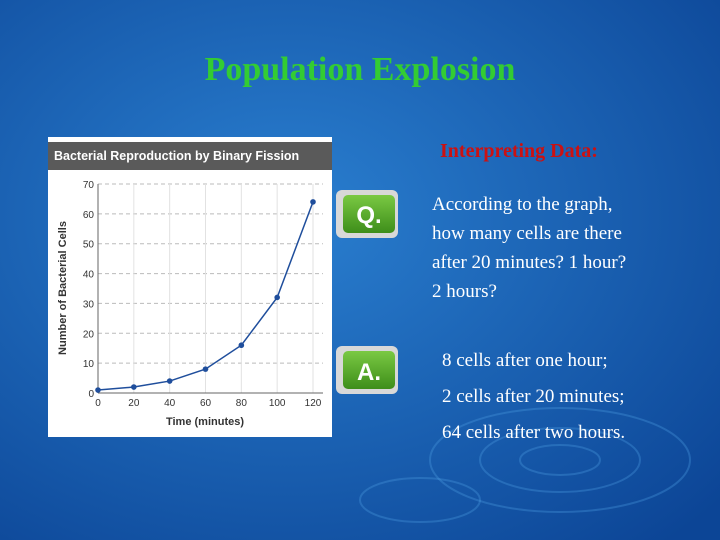 This screenshot has height=540, width=720. What do you see at coordinates (242, 403) in the screenshot?
I see `x-tick-label: 80` at bounding box center [242, 403].